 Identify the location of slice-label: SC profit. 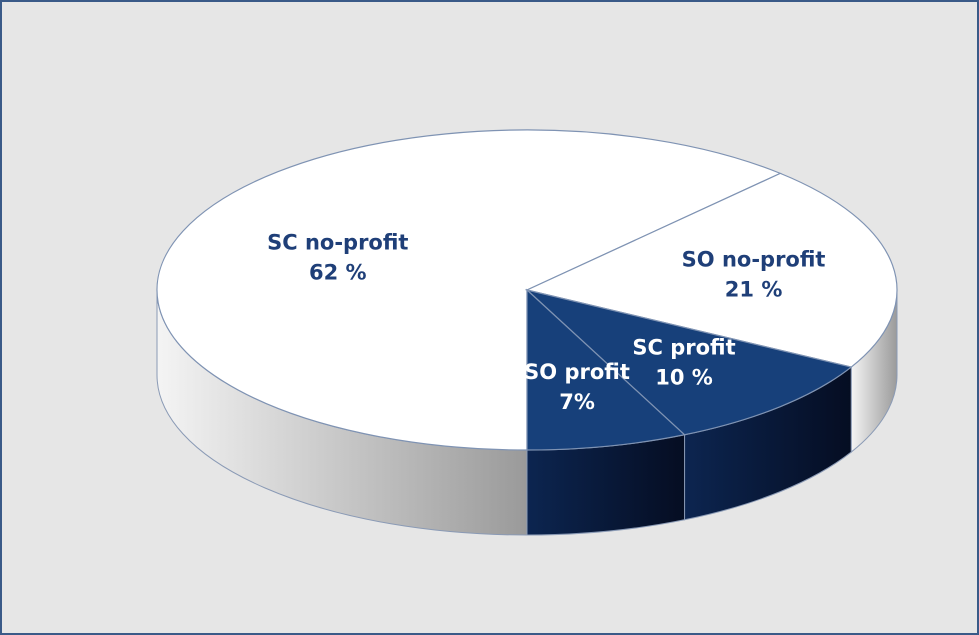
(683, 347).